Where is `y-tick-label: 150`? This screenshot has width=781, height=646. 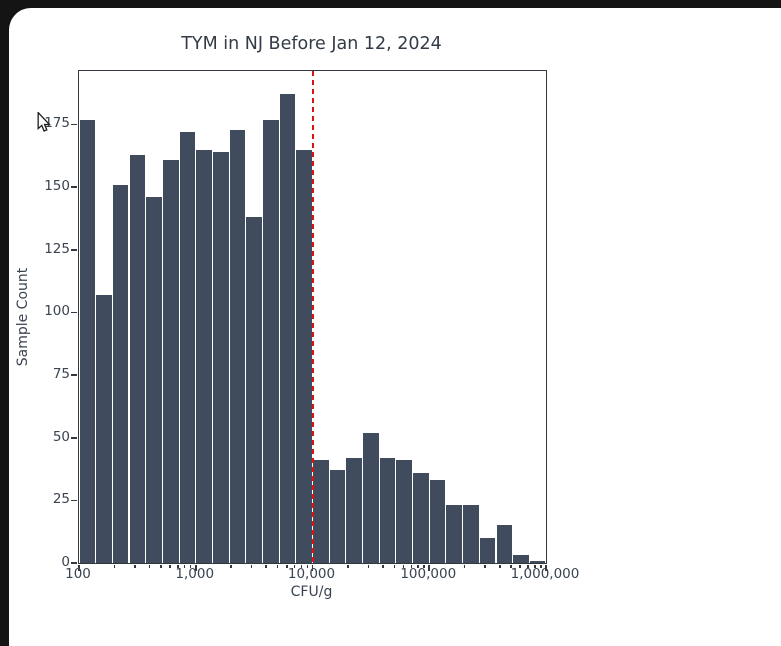 y-tick-label: 150 is located at coordinates (57, 186).